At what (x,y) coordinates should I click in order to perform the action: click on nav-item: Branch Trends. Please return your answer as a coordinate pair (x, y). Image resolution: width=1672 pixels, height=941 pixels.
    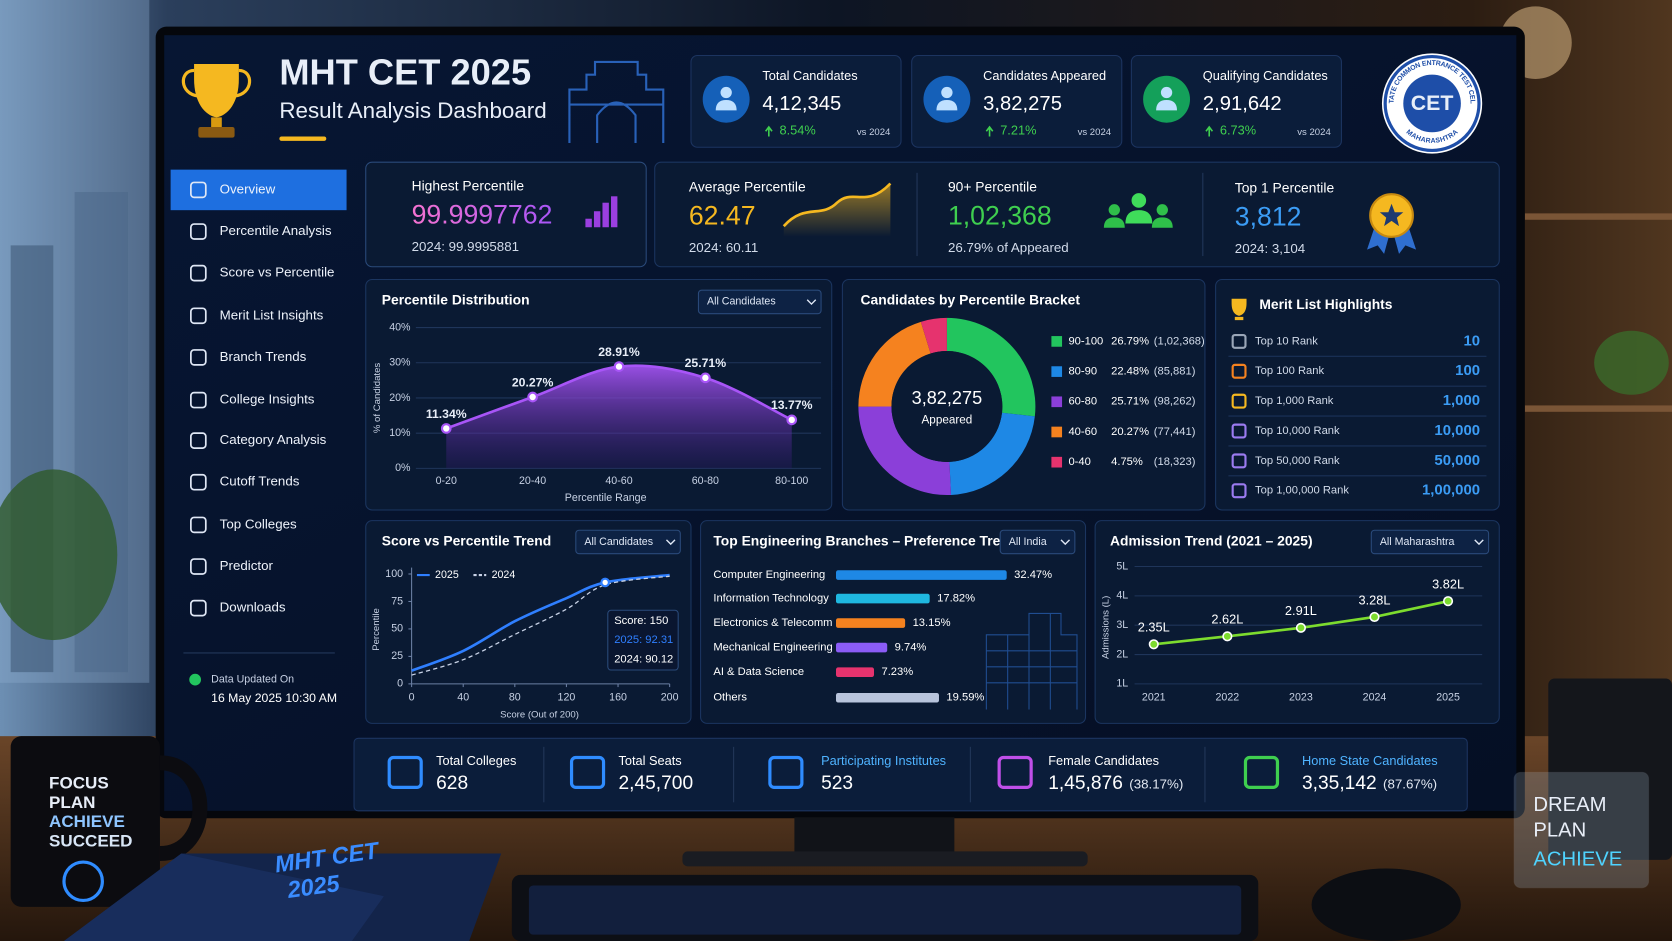
    Looking at the image, I should click on (263, 356).